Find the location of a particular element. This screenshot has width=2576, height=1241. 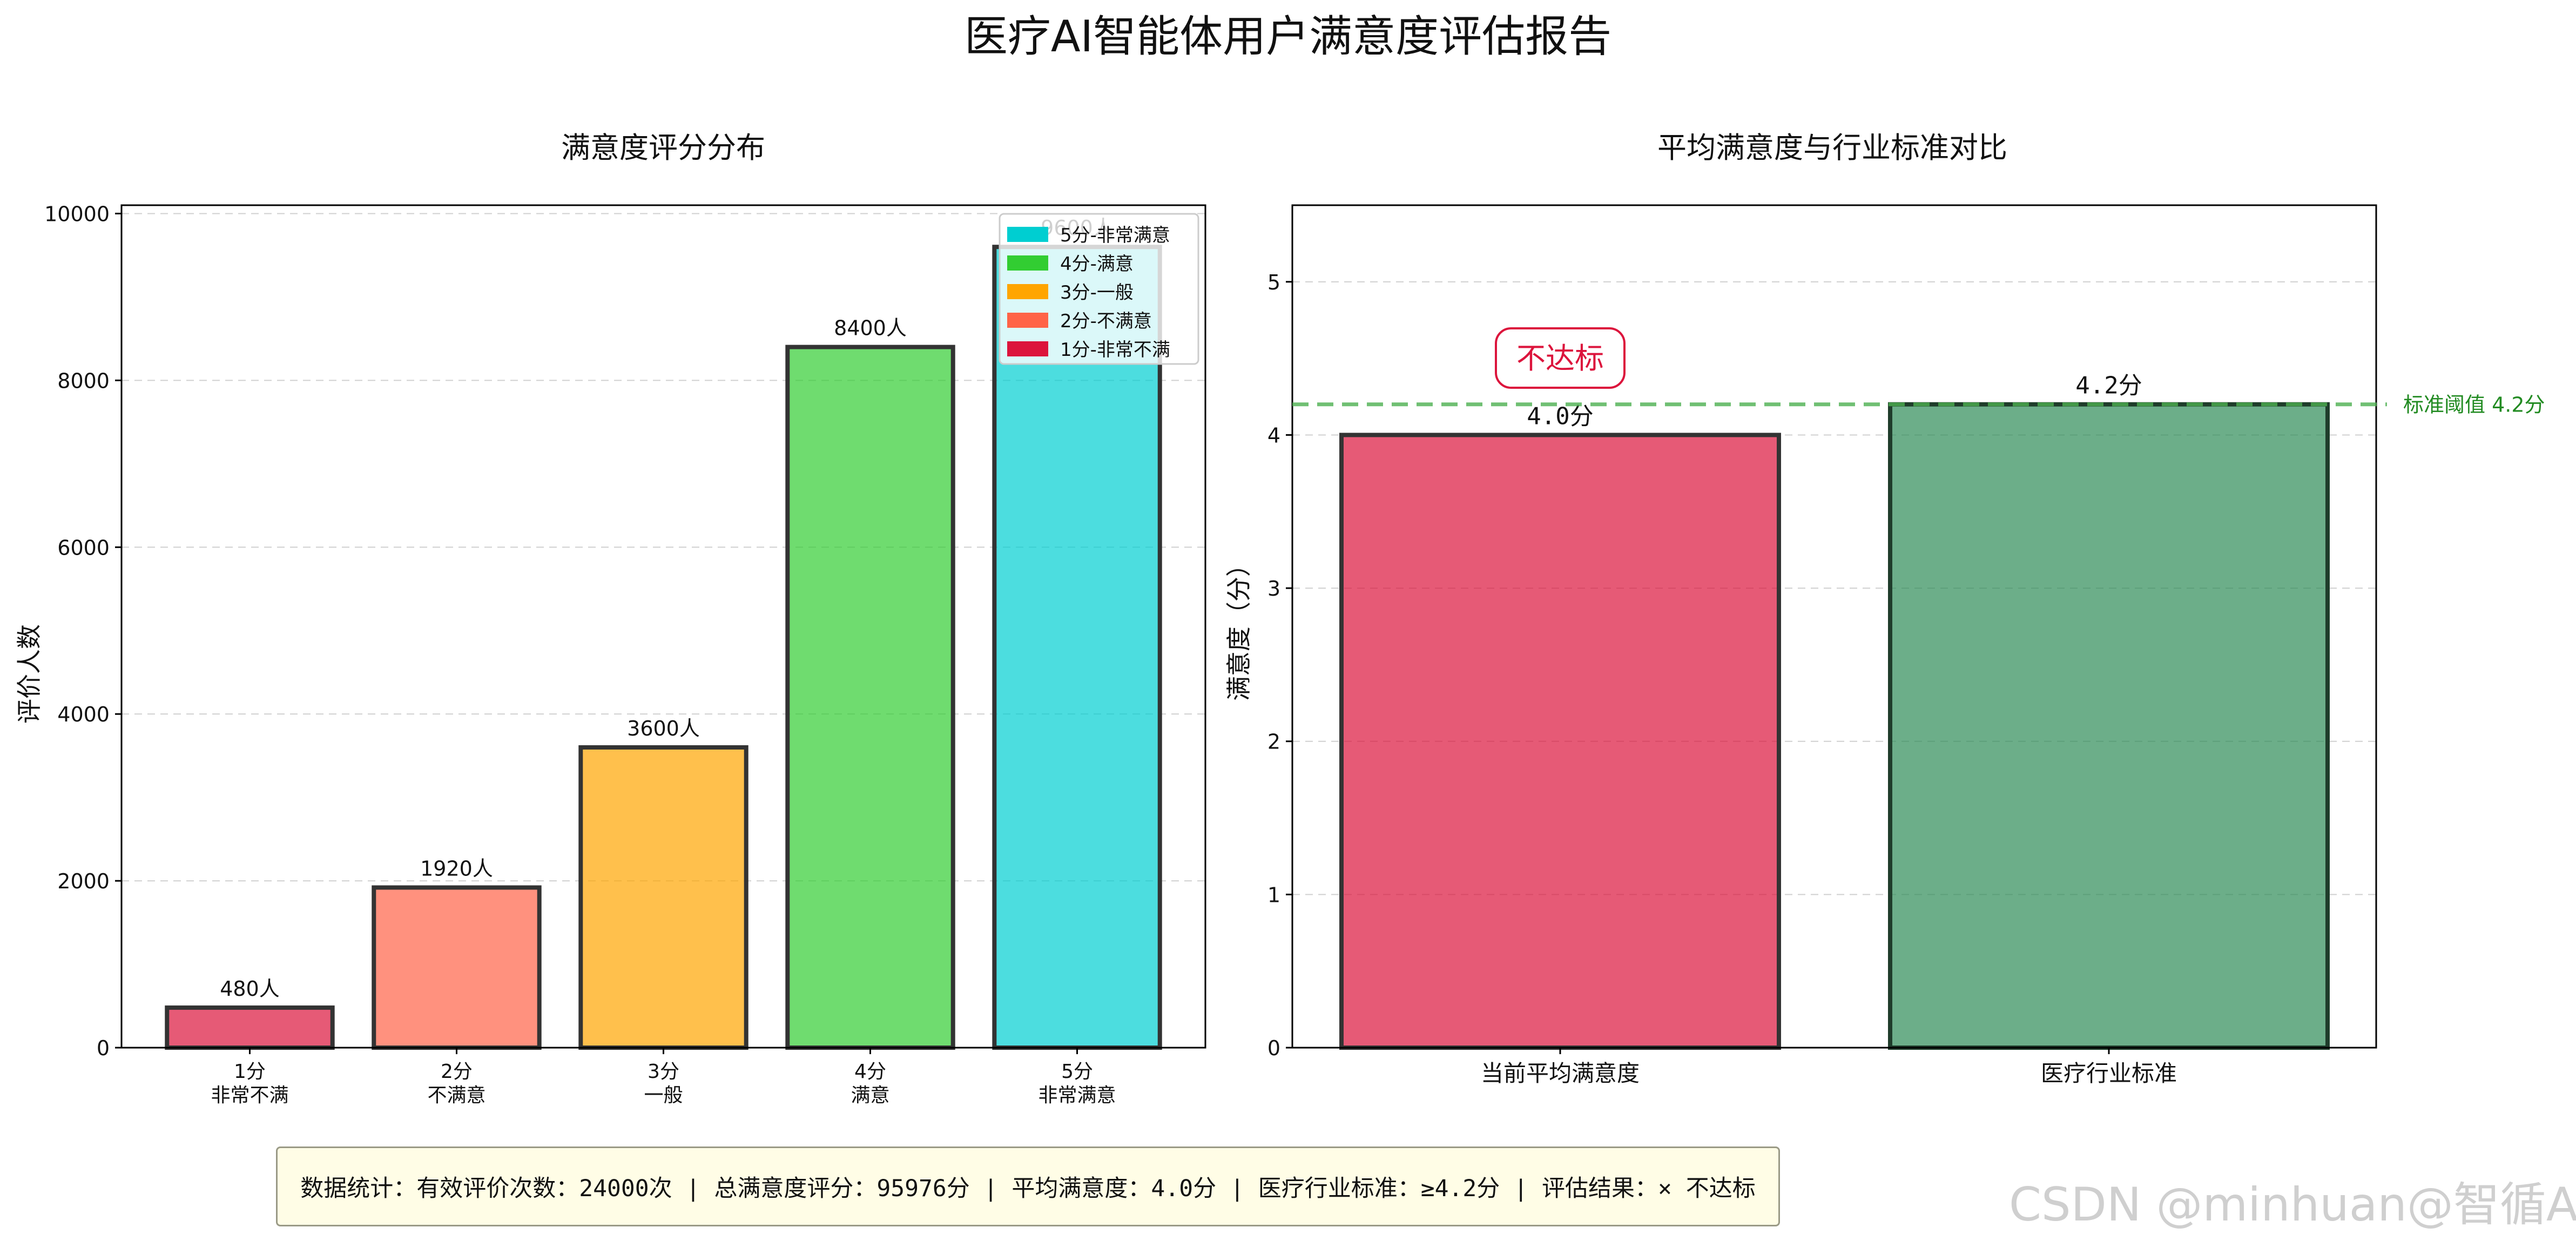

x-tick-sublabel: 非常满意 is located at coordinates (1077, 1096).